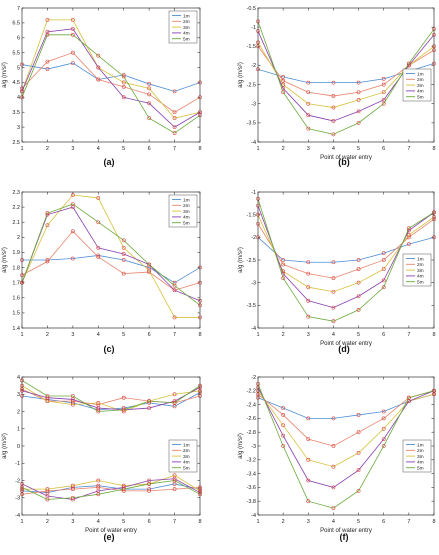  I want to click on y-tick-label: 1.8, so click(16, 268).